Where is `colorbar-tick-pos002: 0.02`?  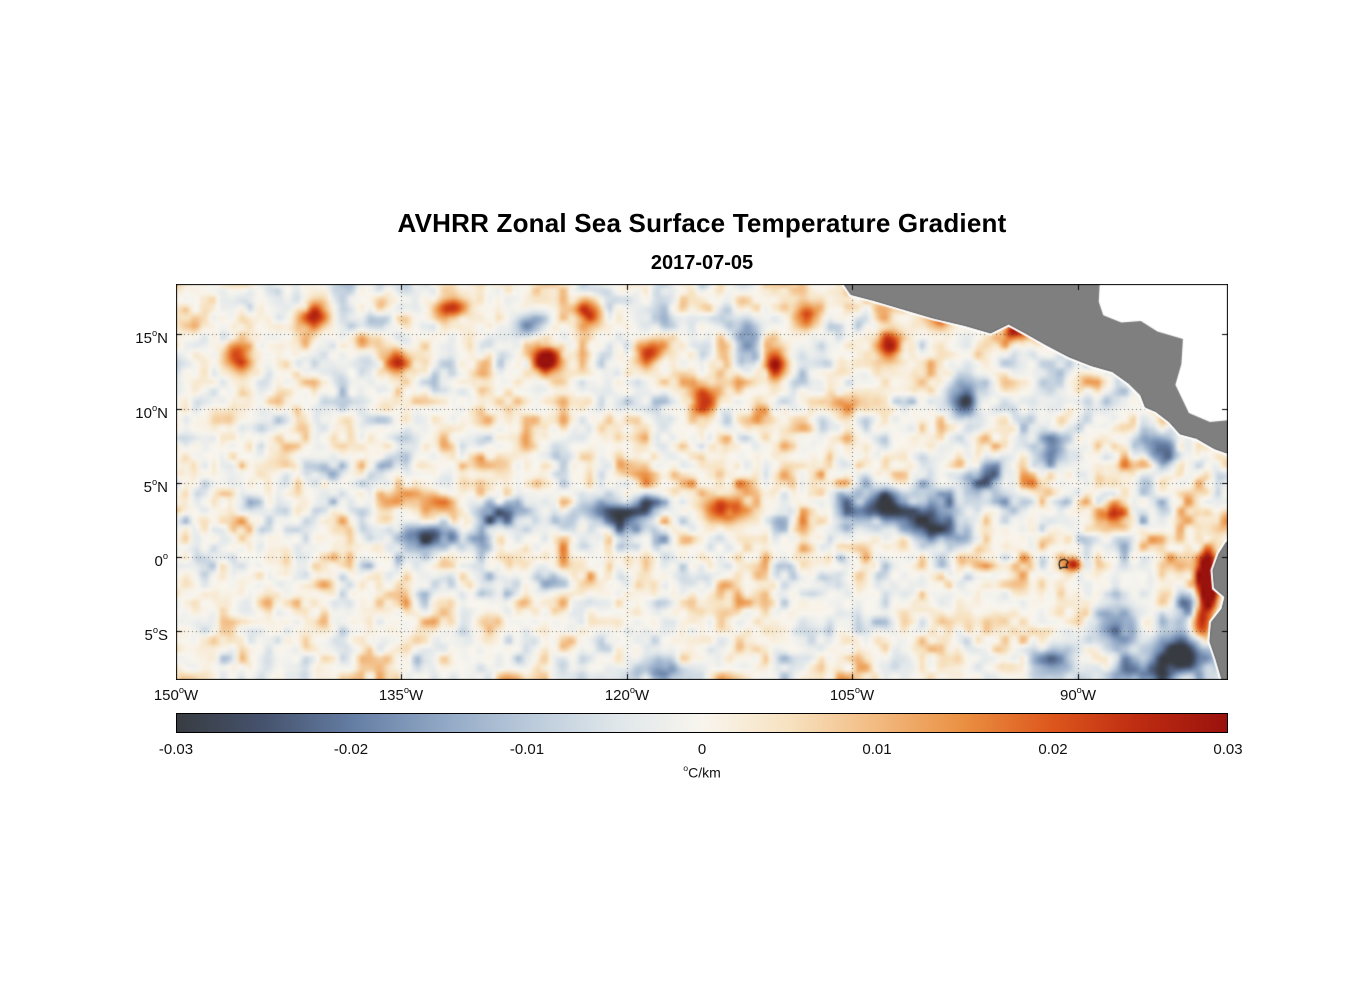 colorbar-tick-pos002: 0.02 is located at coordinates (1053, 749).